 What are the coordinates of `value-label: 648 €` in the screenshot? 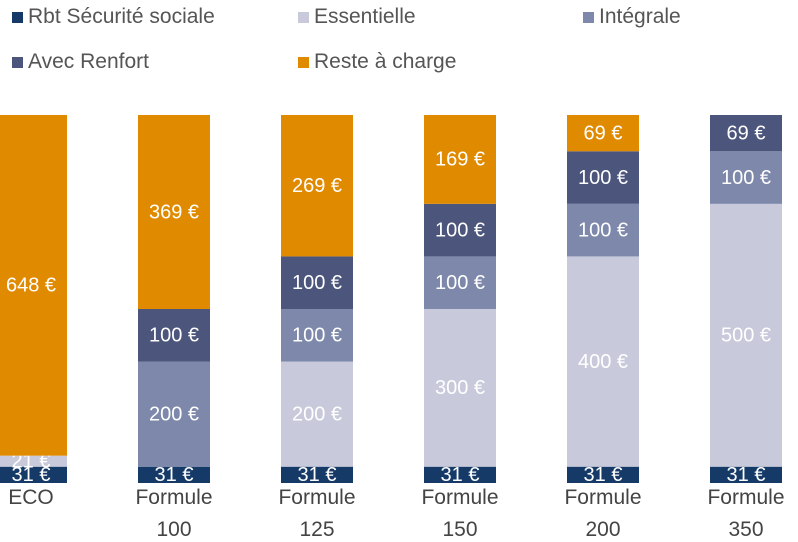 It's located at (31, 286).